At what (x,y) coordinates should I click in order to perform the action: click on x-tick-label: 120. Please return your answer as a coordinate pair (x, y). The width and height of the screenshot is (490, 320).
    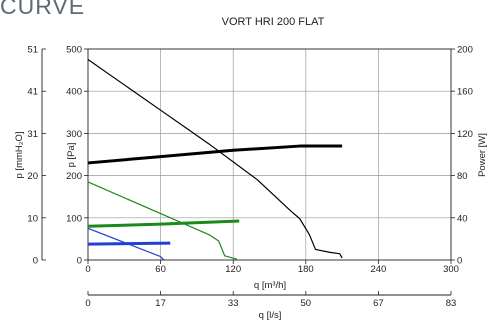
    Looking at the image, I should click on (233, 269).